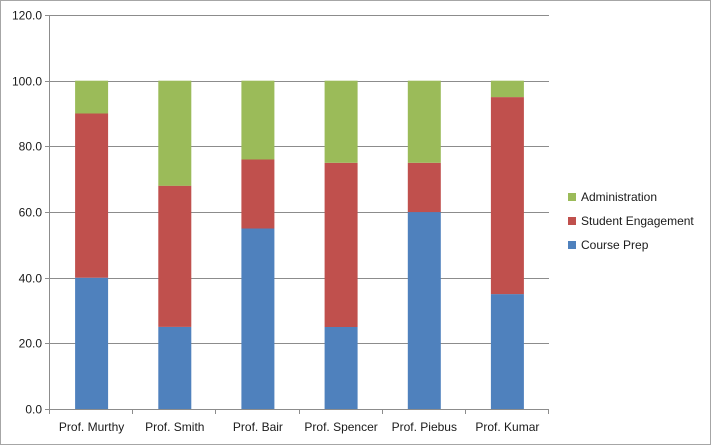 The image size is (711, 445). I want to click on x-tick-label: Prof. Smith, so click(174, 427).